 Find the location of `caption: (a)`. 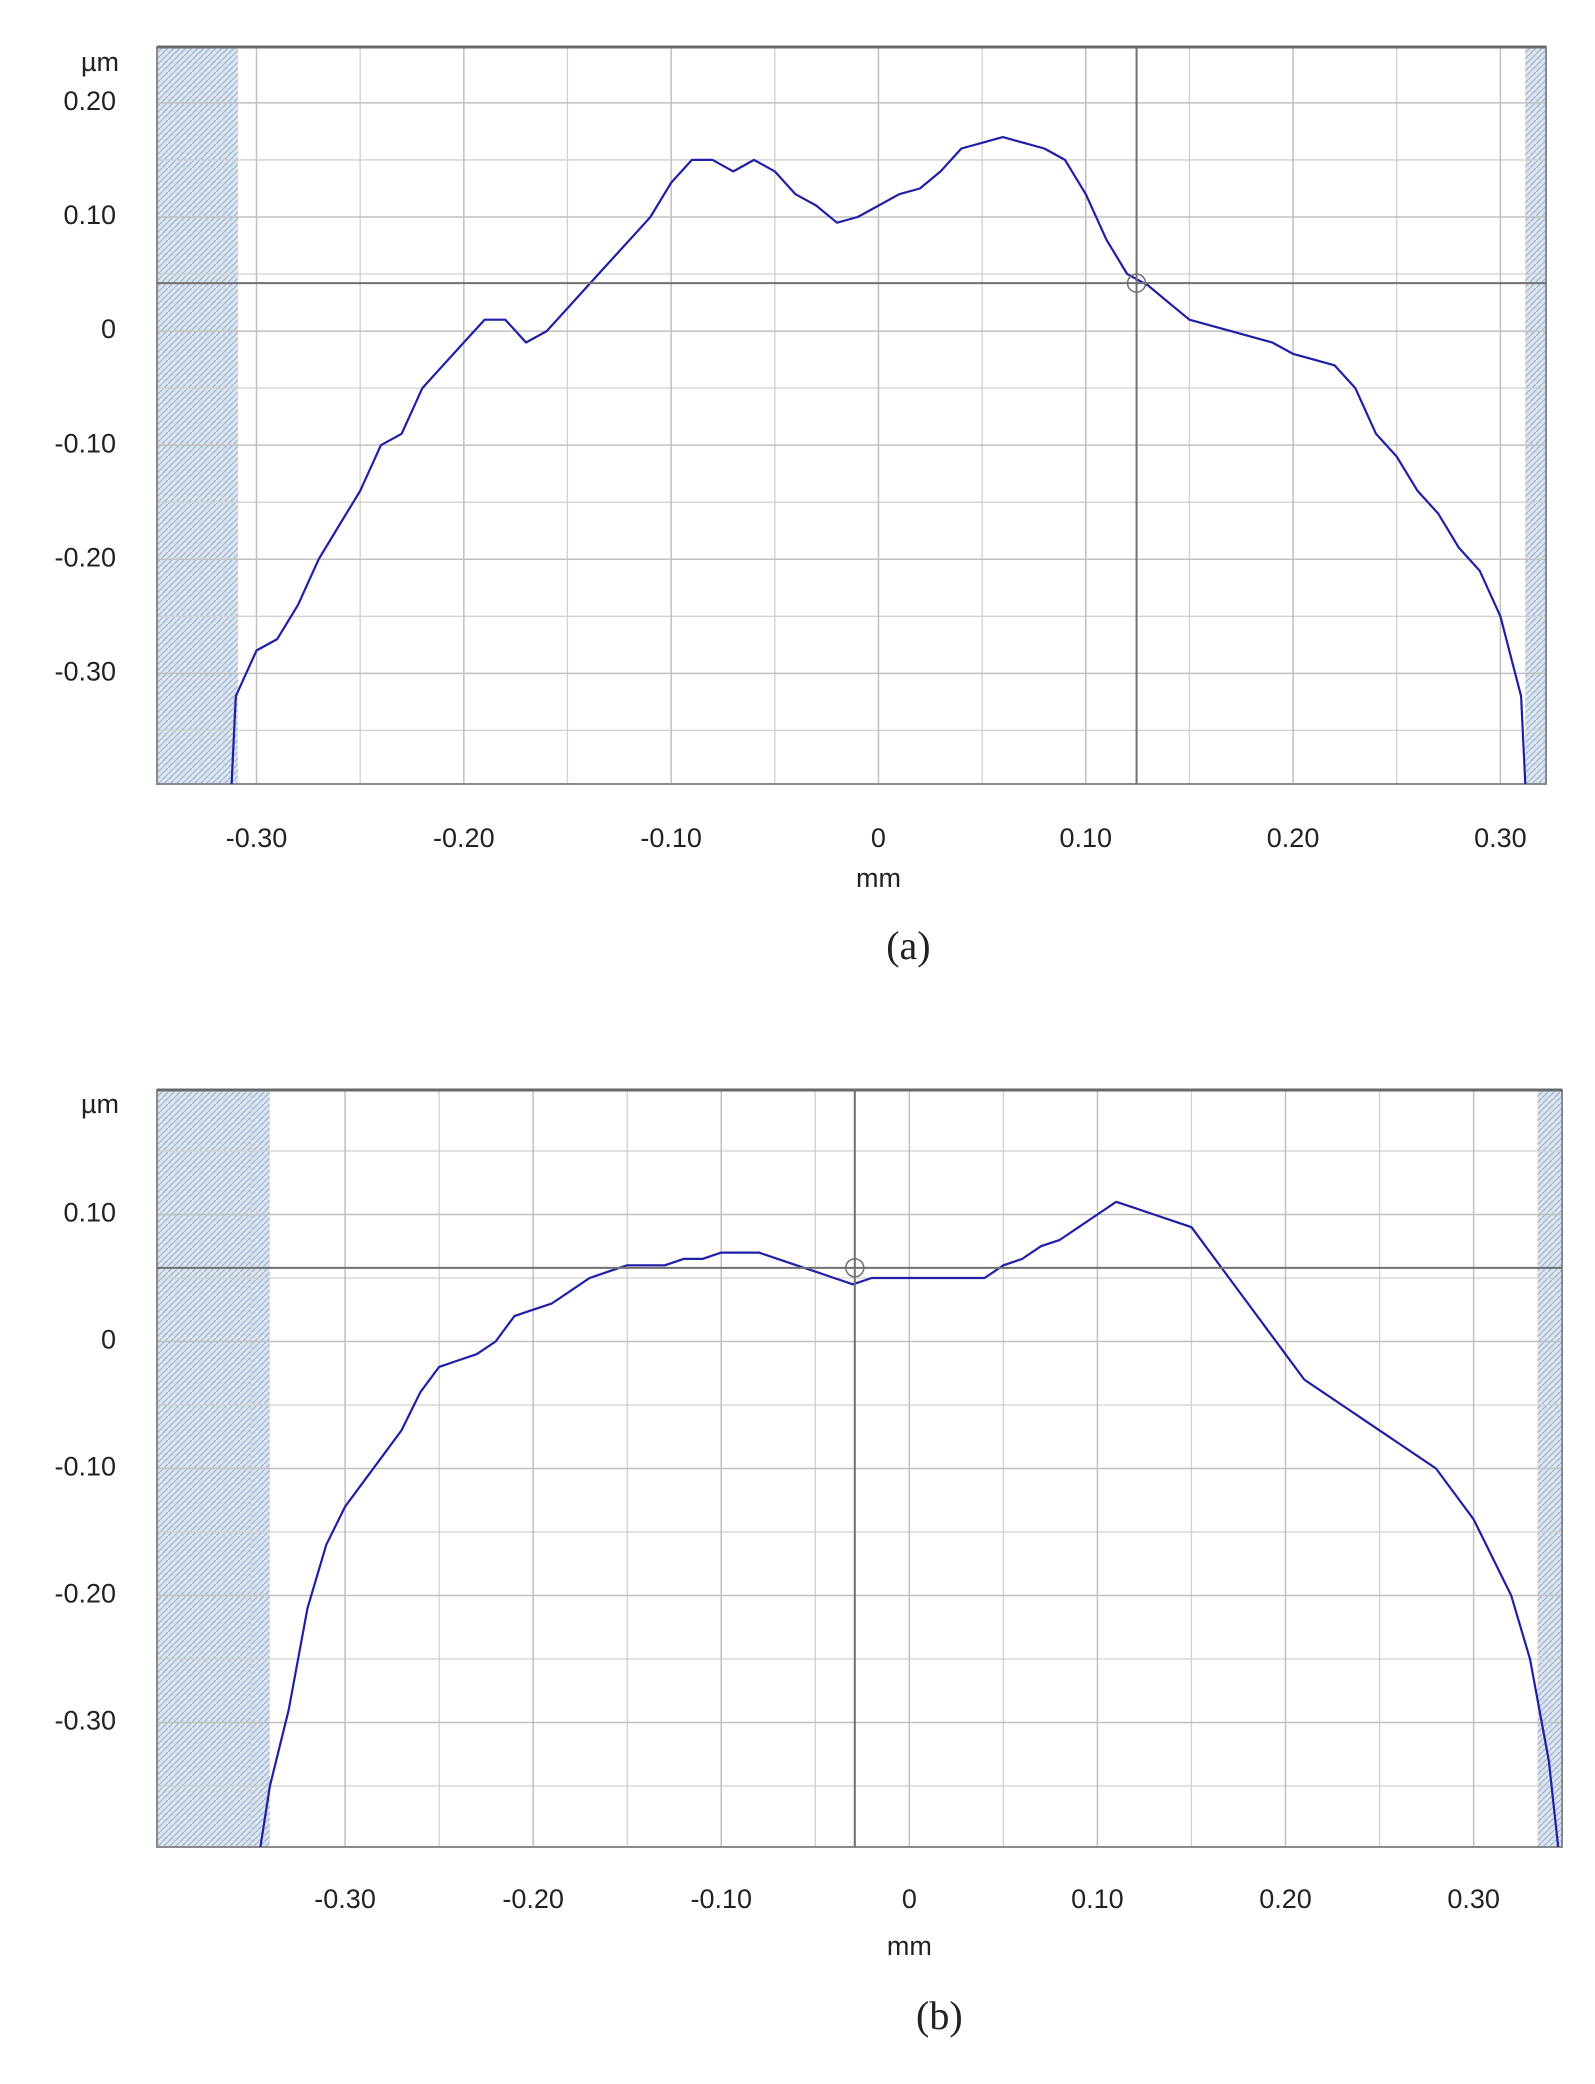

caption: (a) is located at coordinates (908, 945).